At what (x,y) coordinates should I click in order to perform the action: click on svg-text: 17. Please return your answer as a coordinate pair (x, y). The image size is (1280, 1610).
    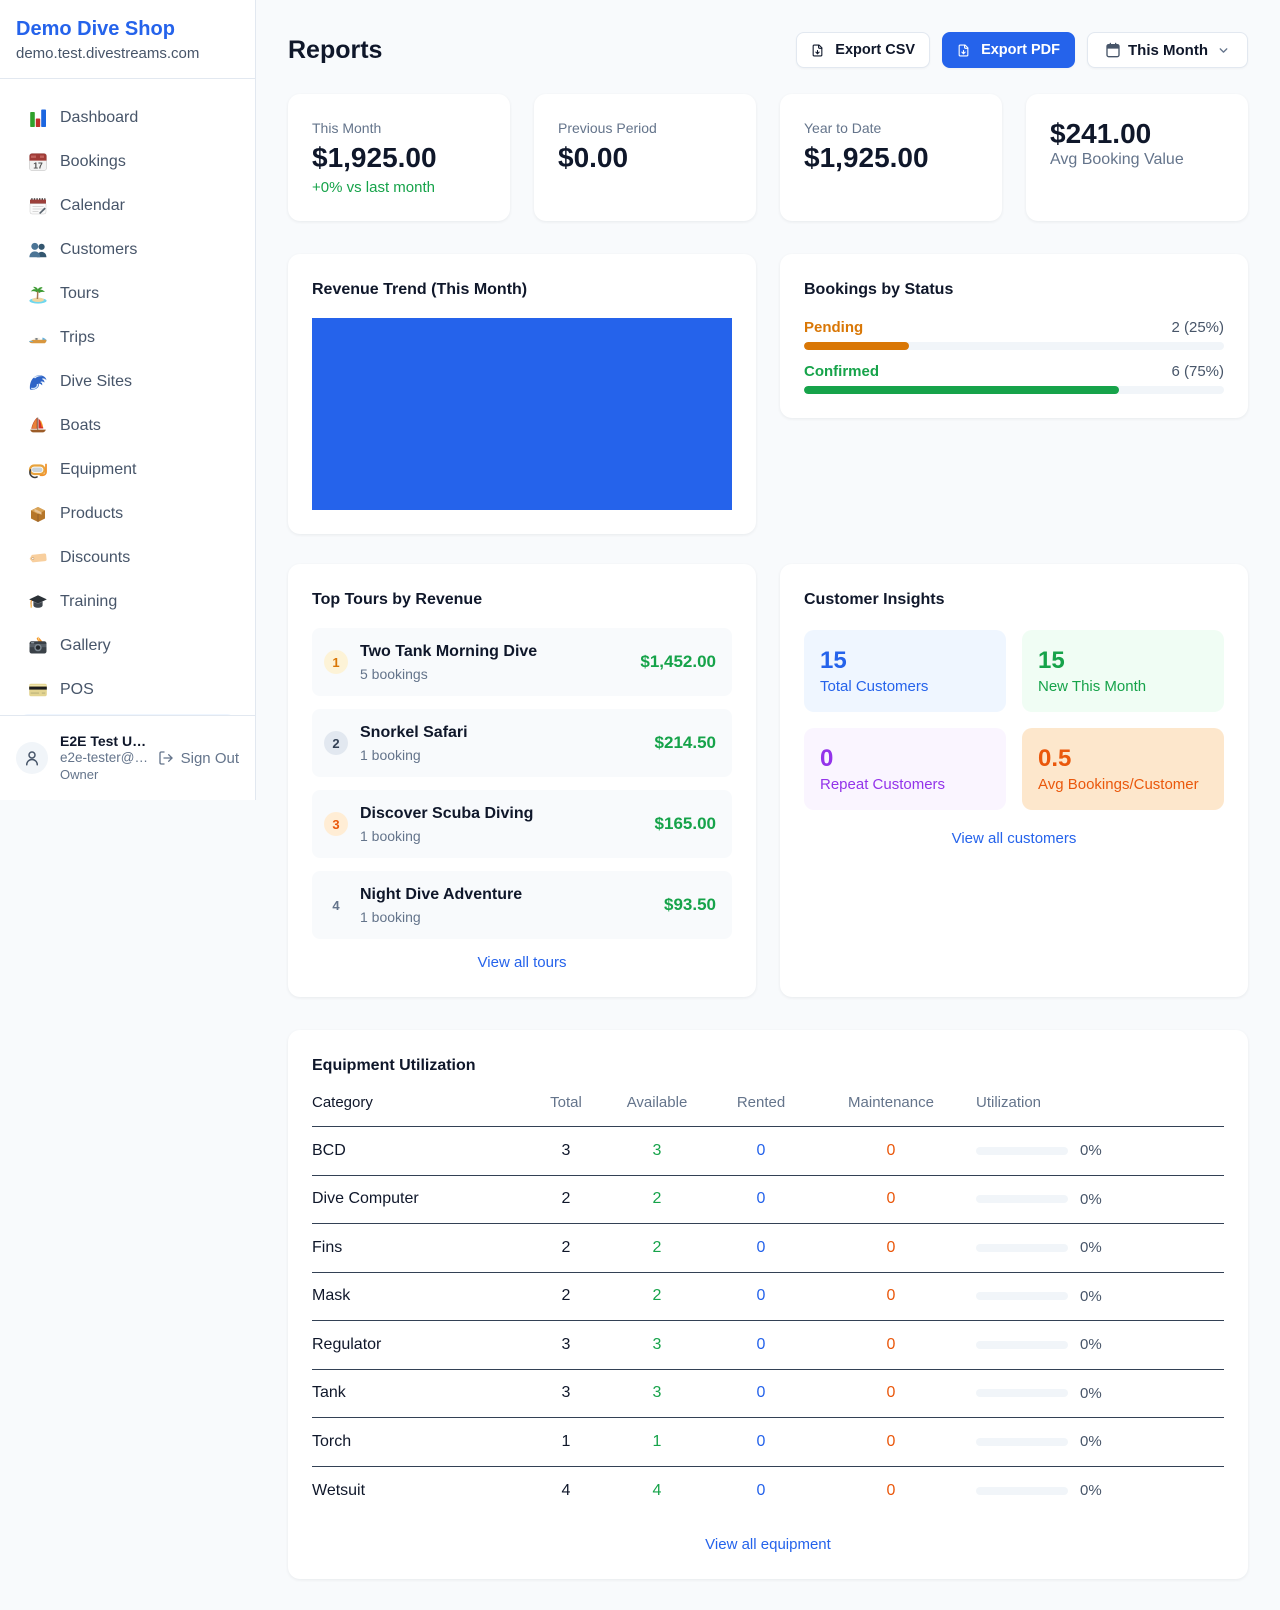
    Looking at the image, I should click on (38, 166).